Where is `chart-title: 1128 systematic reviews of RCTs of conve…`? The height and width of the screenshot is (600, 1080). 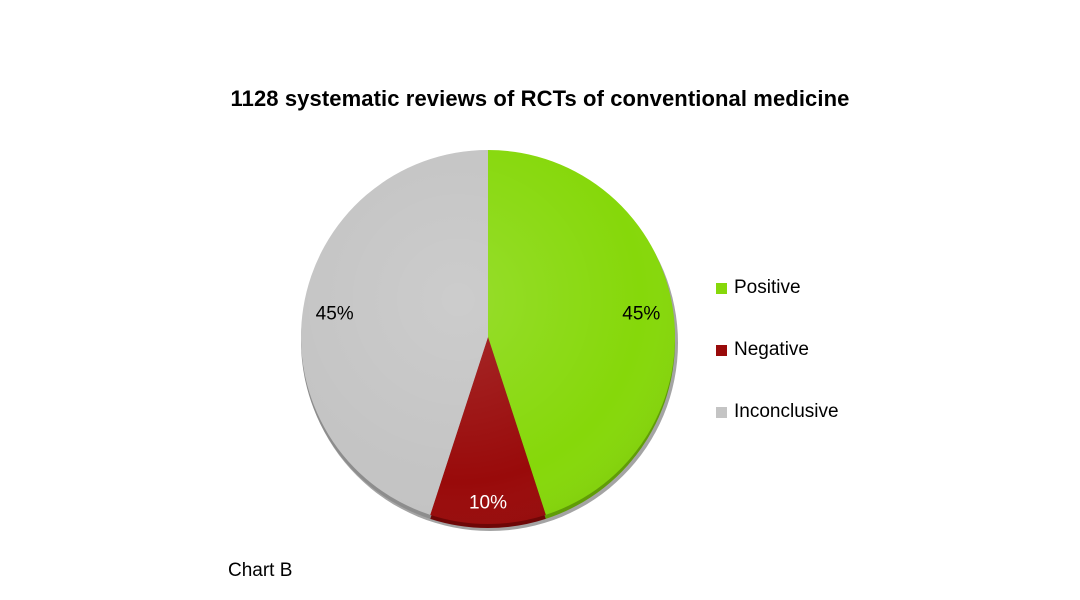
chart-title: 1128 systematic reviews of RCTs of conve… is located at coordinates (540, 98).